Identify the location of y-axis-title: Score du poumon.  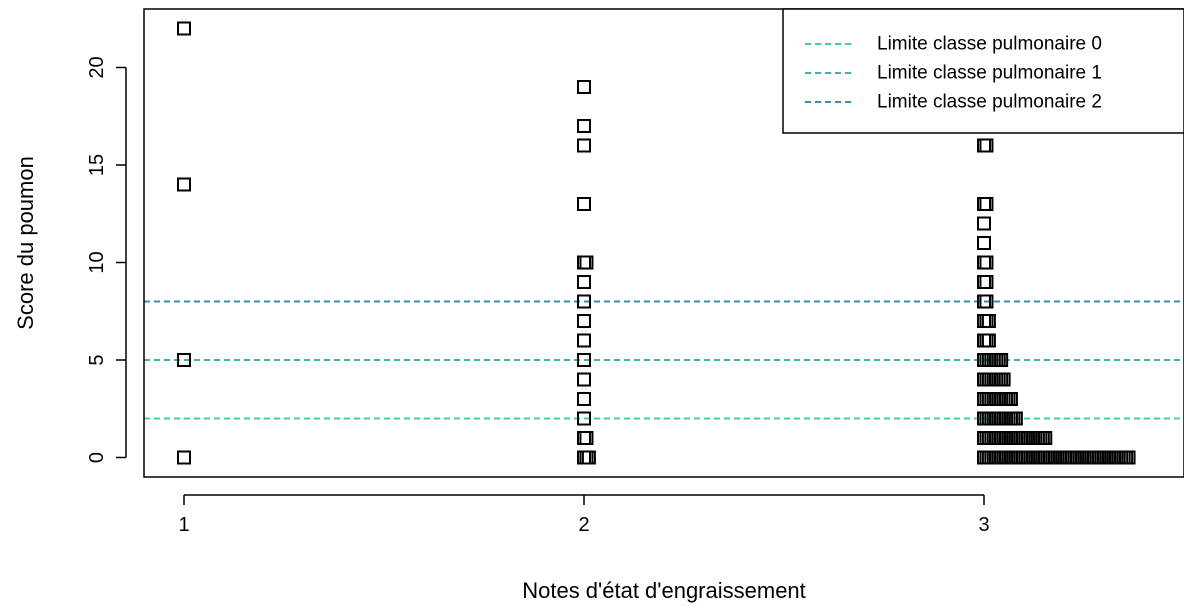
(25, 243).